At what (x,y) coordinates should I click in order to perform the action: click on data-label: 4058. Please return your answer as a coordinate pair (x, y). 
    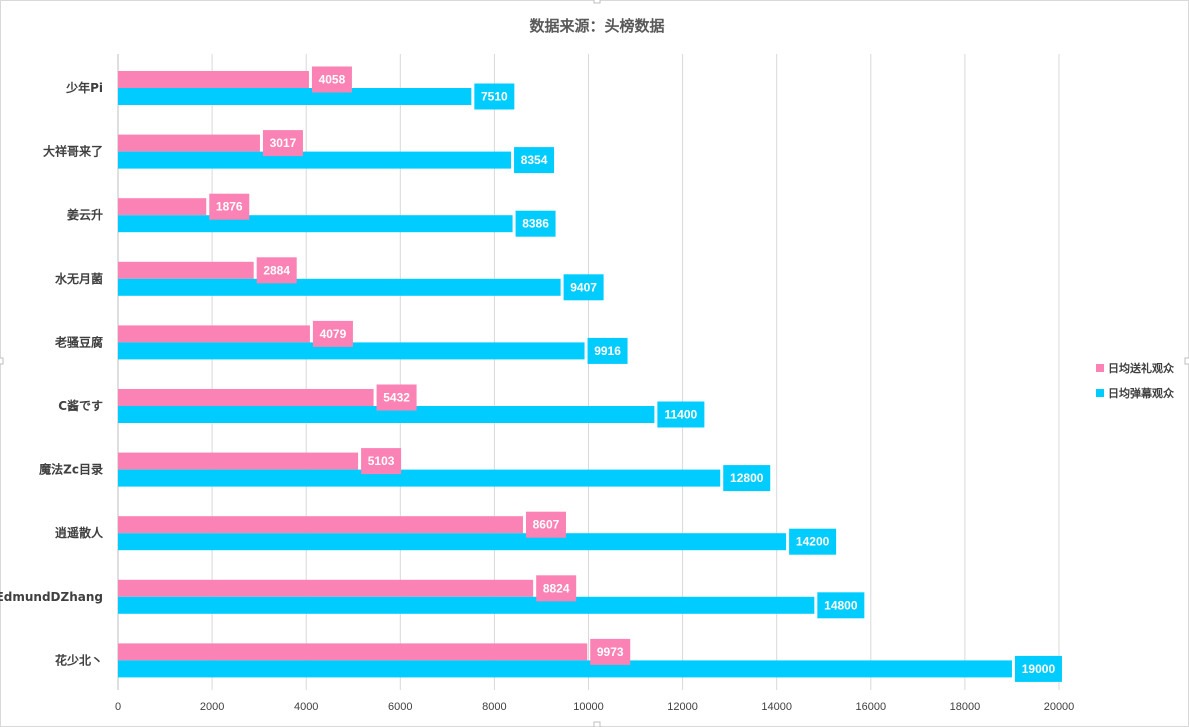
    Looking at the image, I should click on (332, 80).